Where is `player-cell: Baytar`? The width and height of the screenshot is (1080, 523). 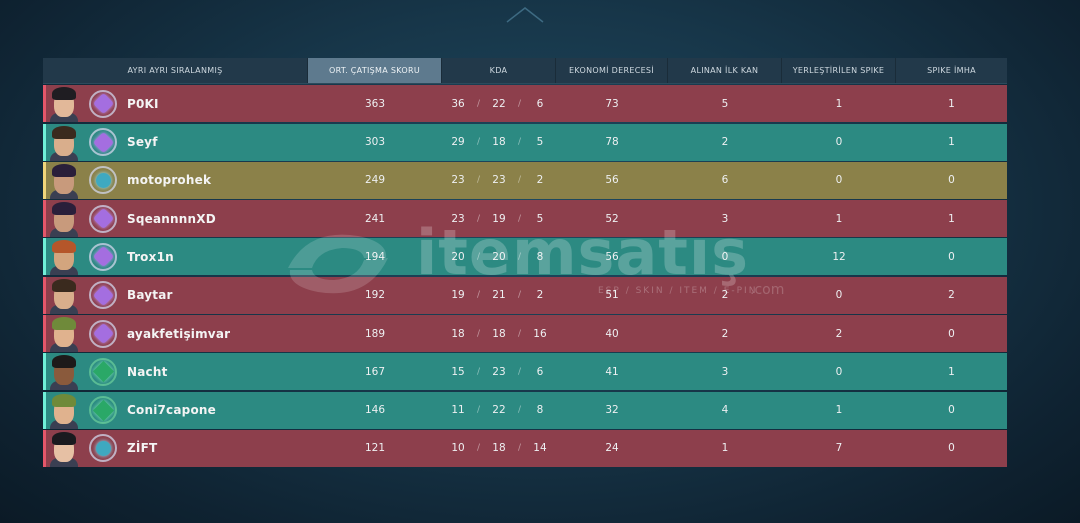
player-cell: Baytar is located at coordinates (175, 295).